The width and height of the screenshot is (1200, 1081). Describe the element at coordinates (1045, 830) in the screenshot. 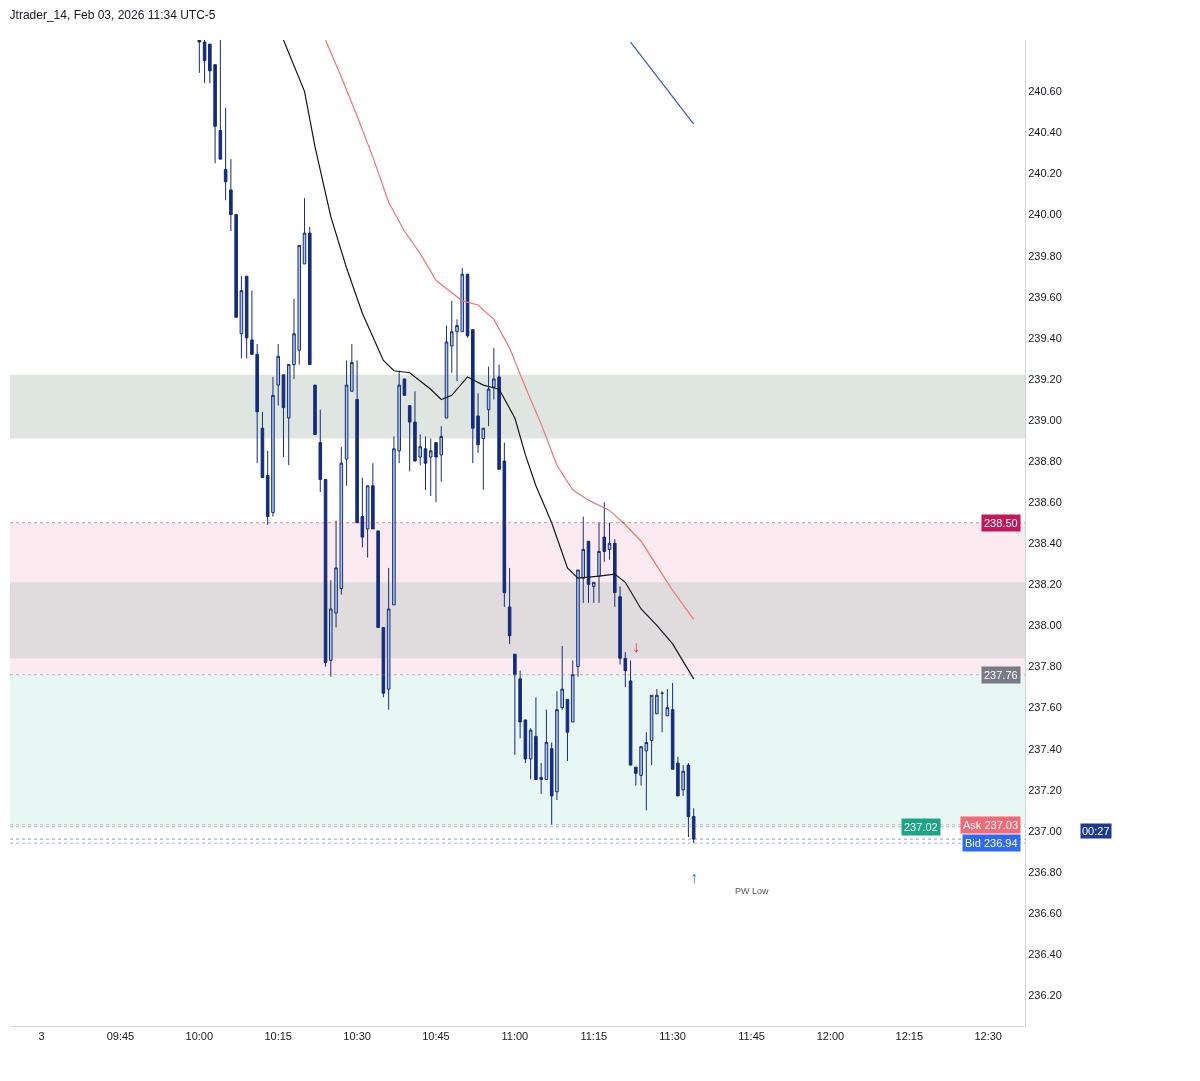

I see `y-tick-label: 237.00` at that location.